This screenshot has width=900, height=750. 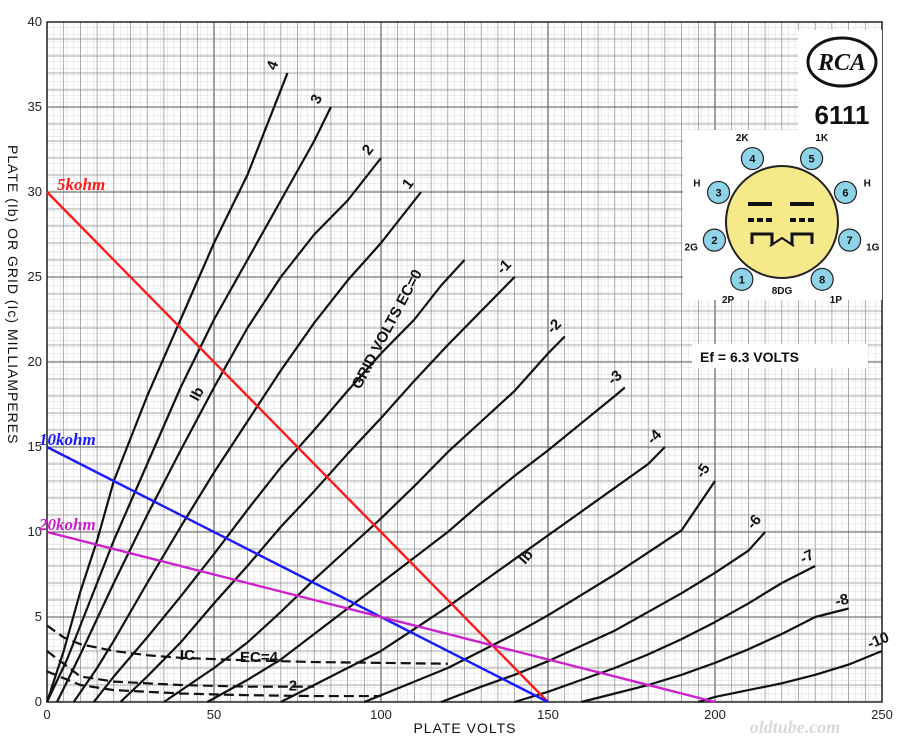 I want to click on base-pin-number: 3, so click(x=718, y=193).